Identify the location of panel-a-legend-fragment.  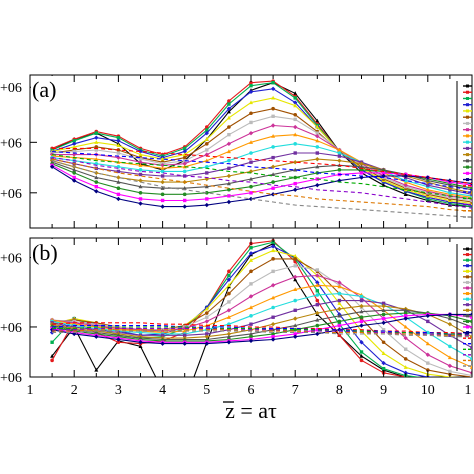
(464, 151).